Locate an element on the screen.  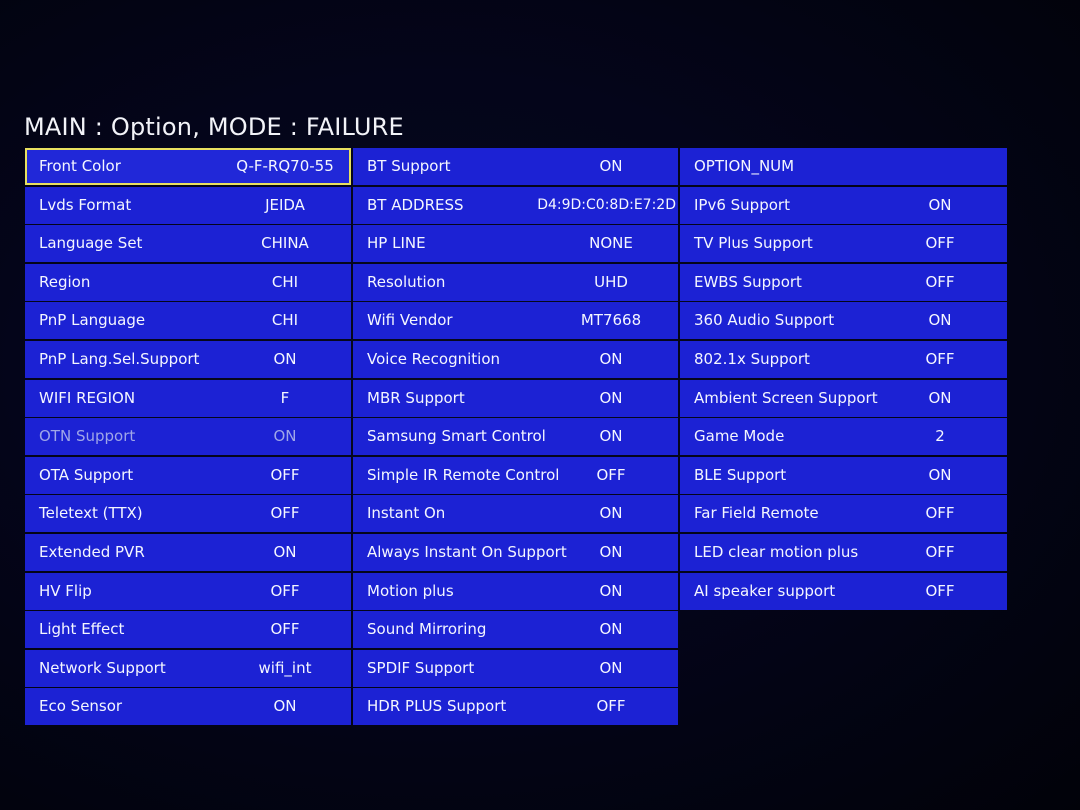
option-label: Eco Sensor is located at coordinates (81, 706).